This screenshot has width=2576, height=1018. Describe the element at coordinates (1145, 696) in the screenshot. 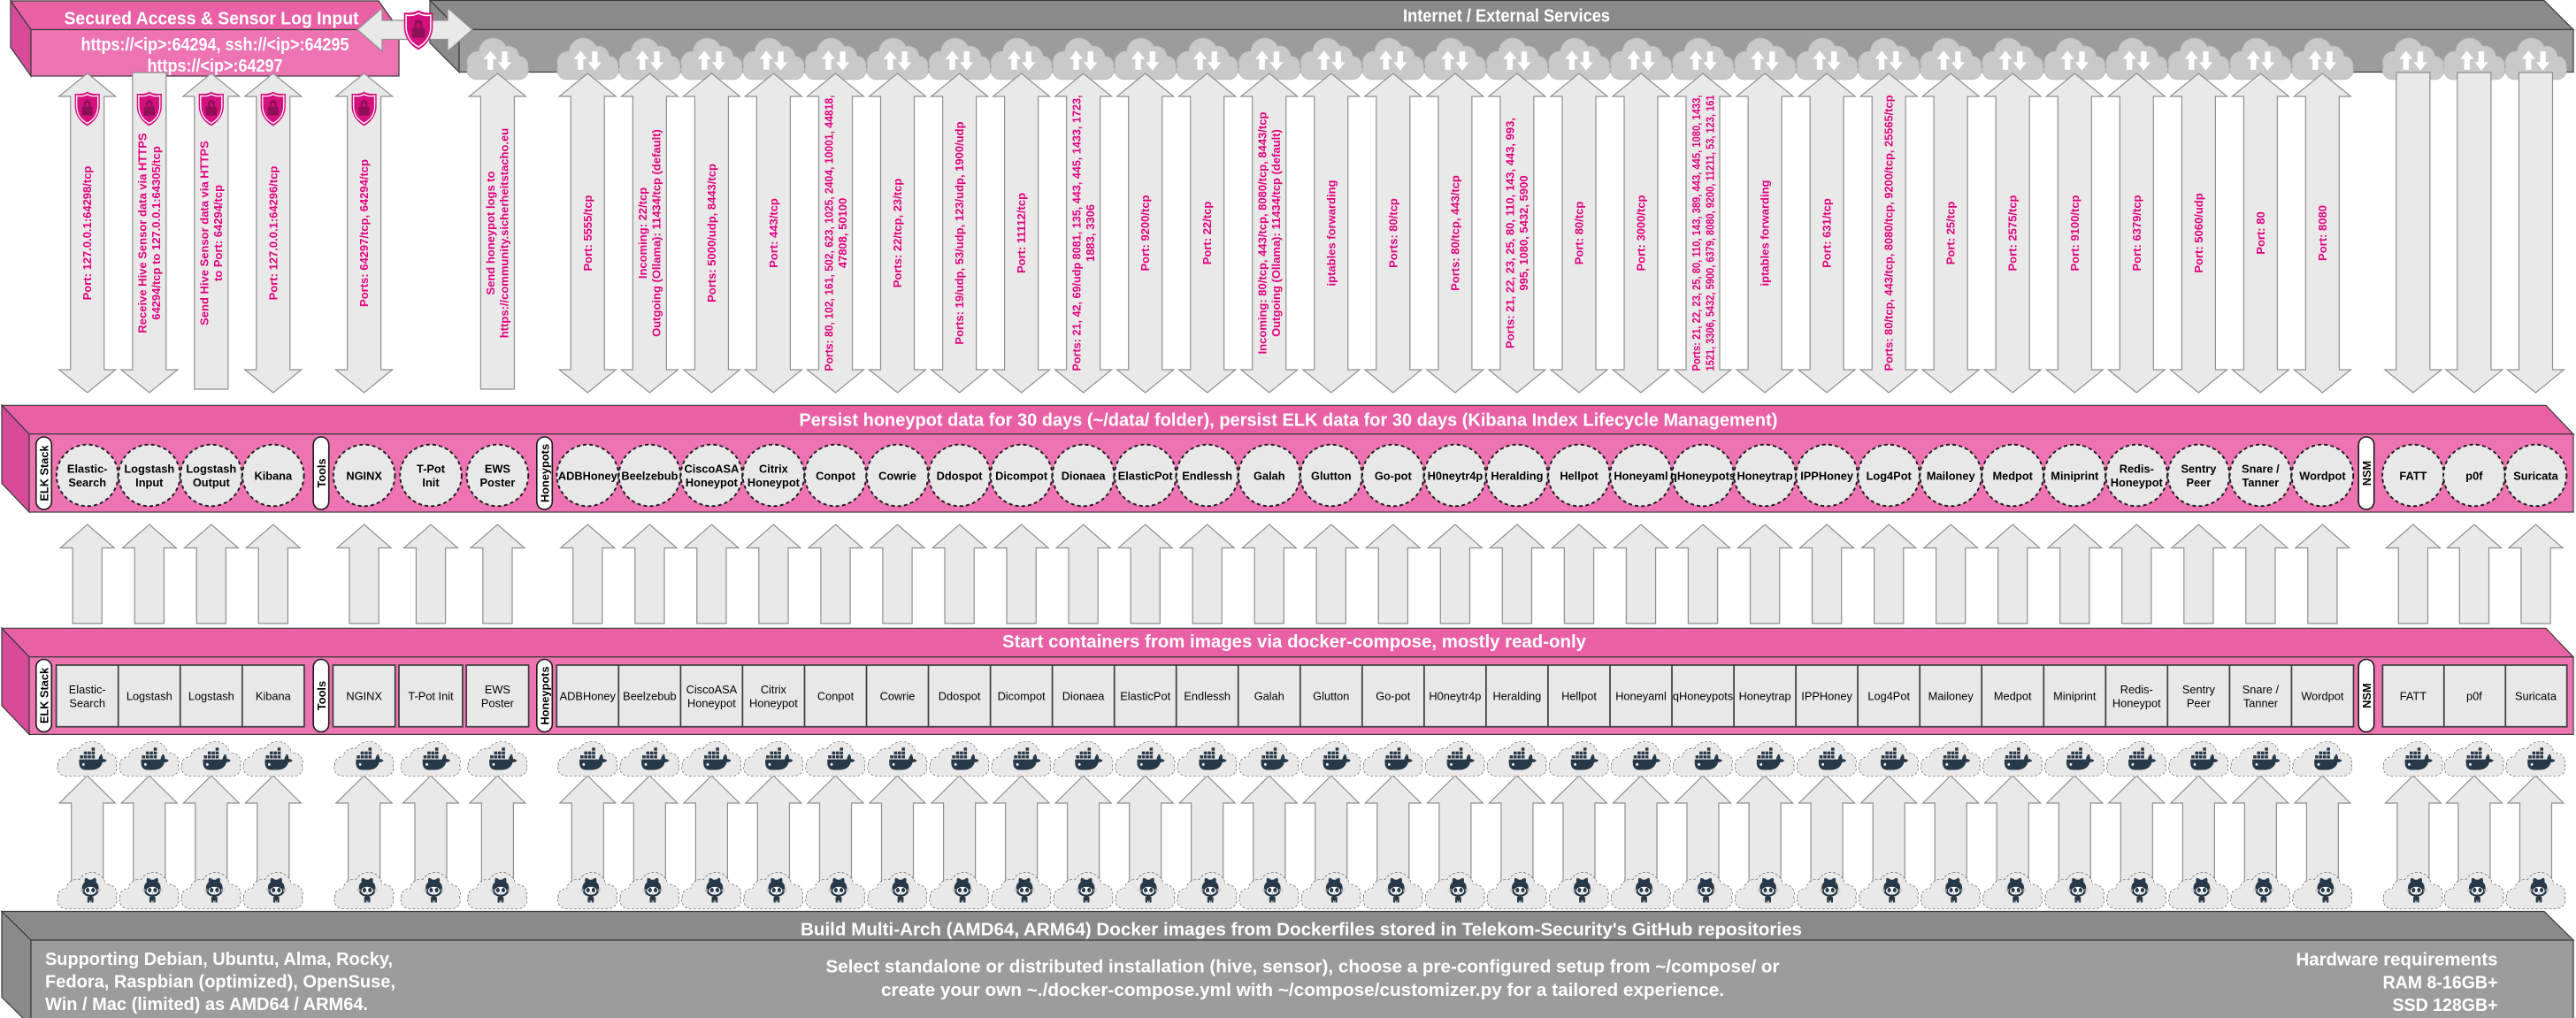

I see `svg-text: ElasticPot` at that location.